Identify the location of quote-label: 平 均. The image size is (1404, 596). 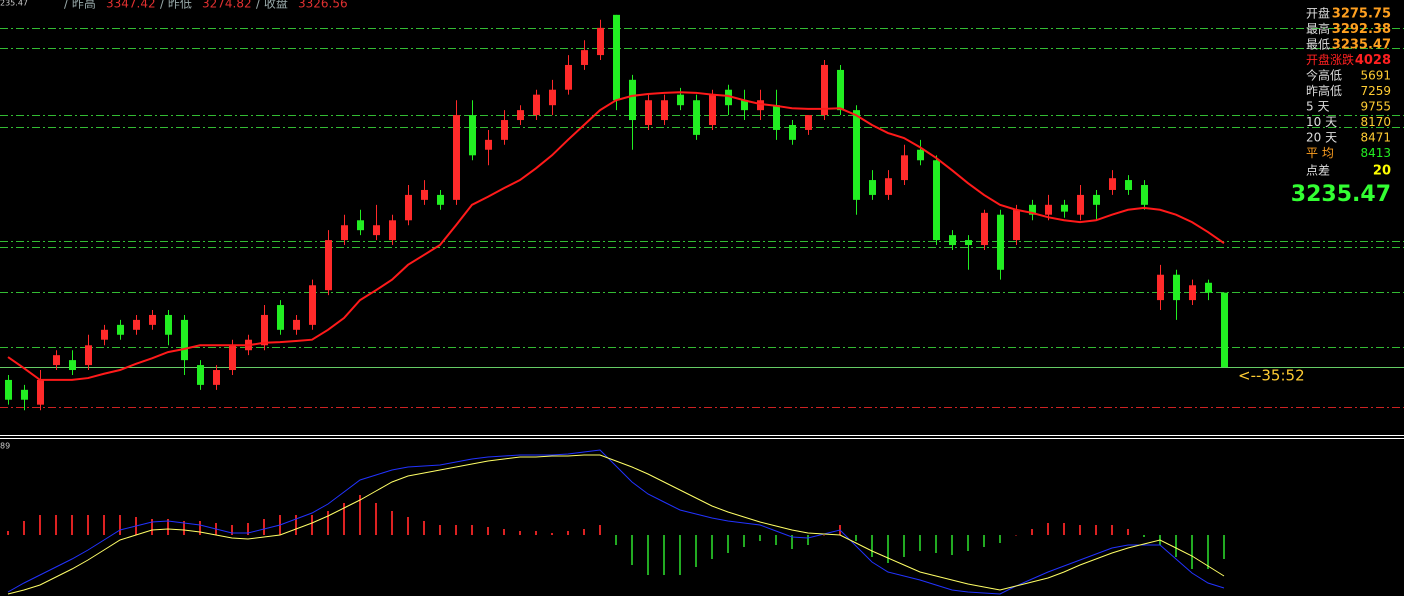
(1320, 153).